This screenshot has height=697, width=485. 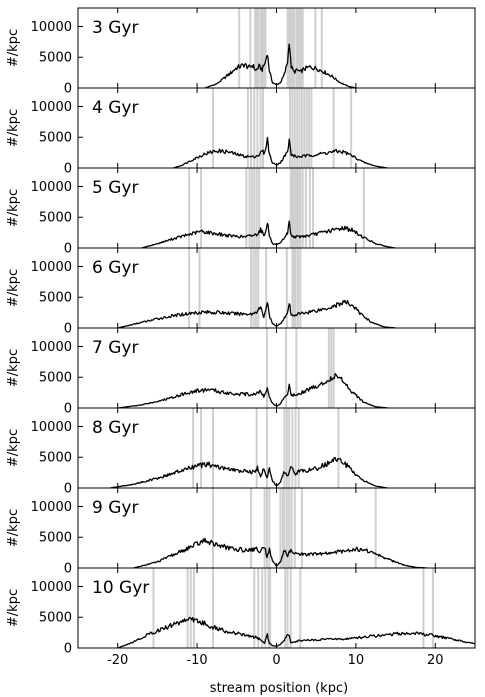 What do you see at coordinates (115, 188) in the screenshot?
I see `panel-label: 5 Gyr` at bounding box center [115, 188].